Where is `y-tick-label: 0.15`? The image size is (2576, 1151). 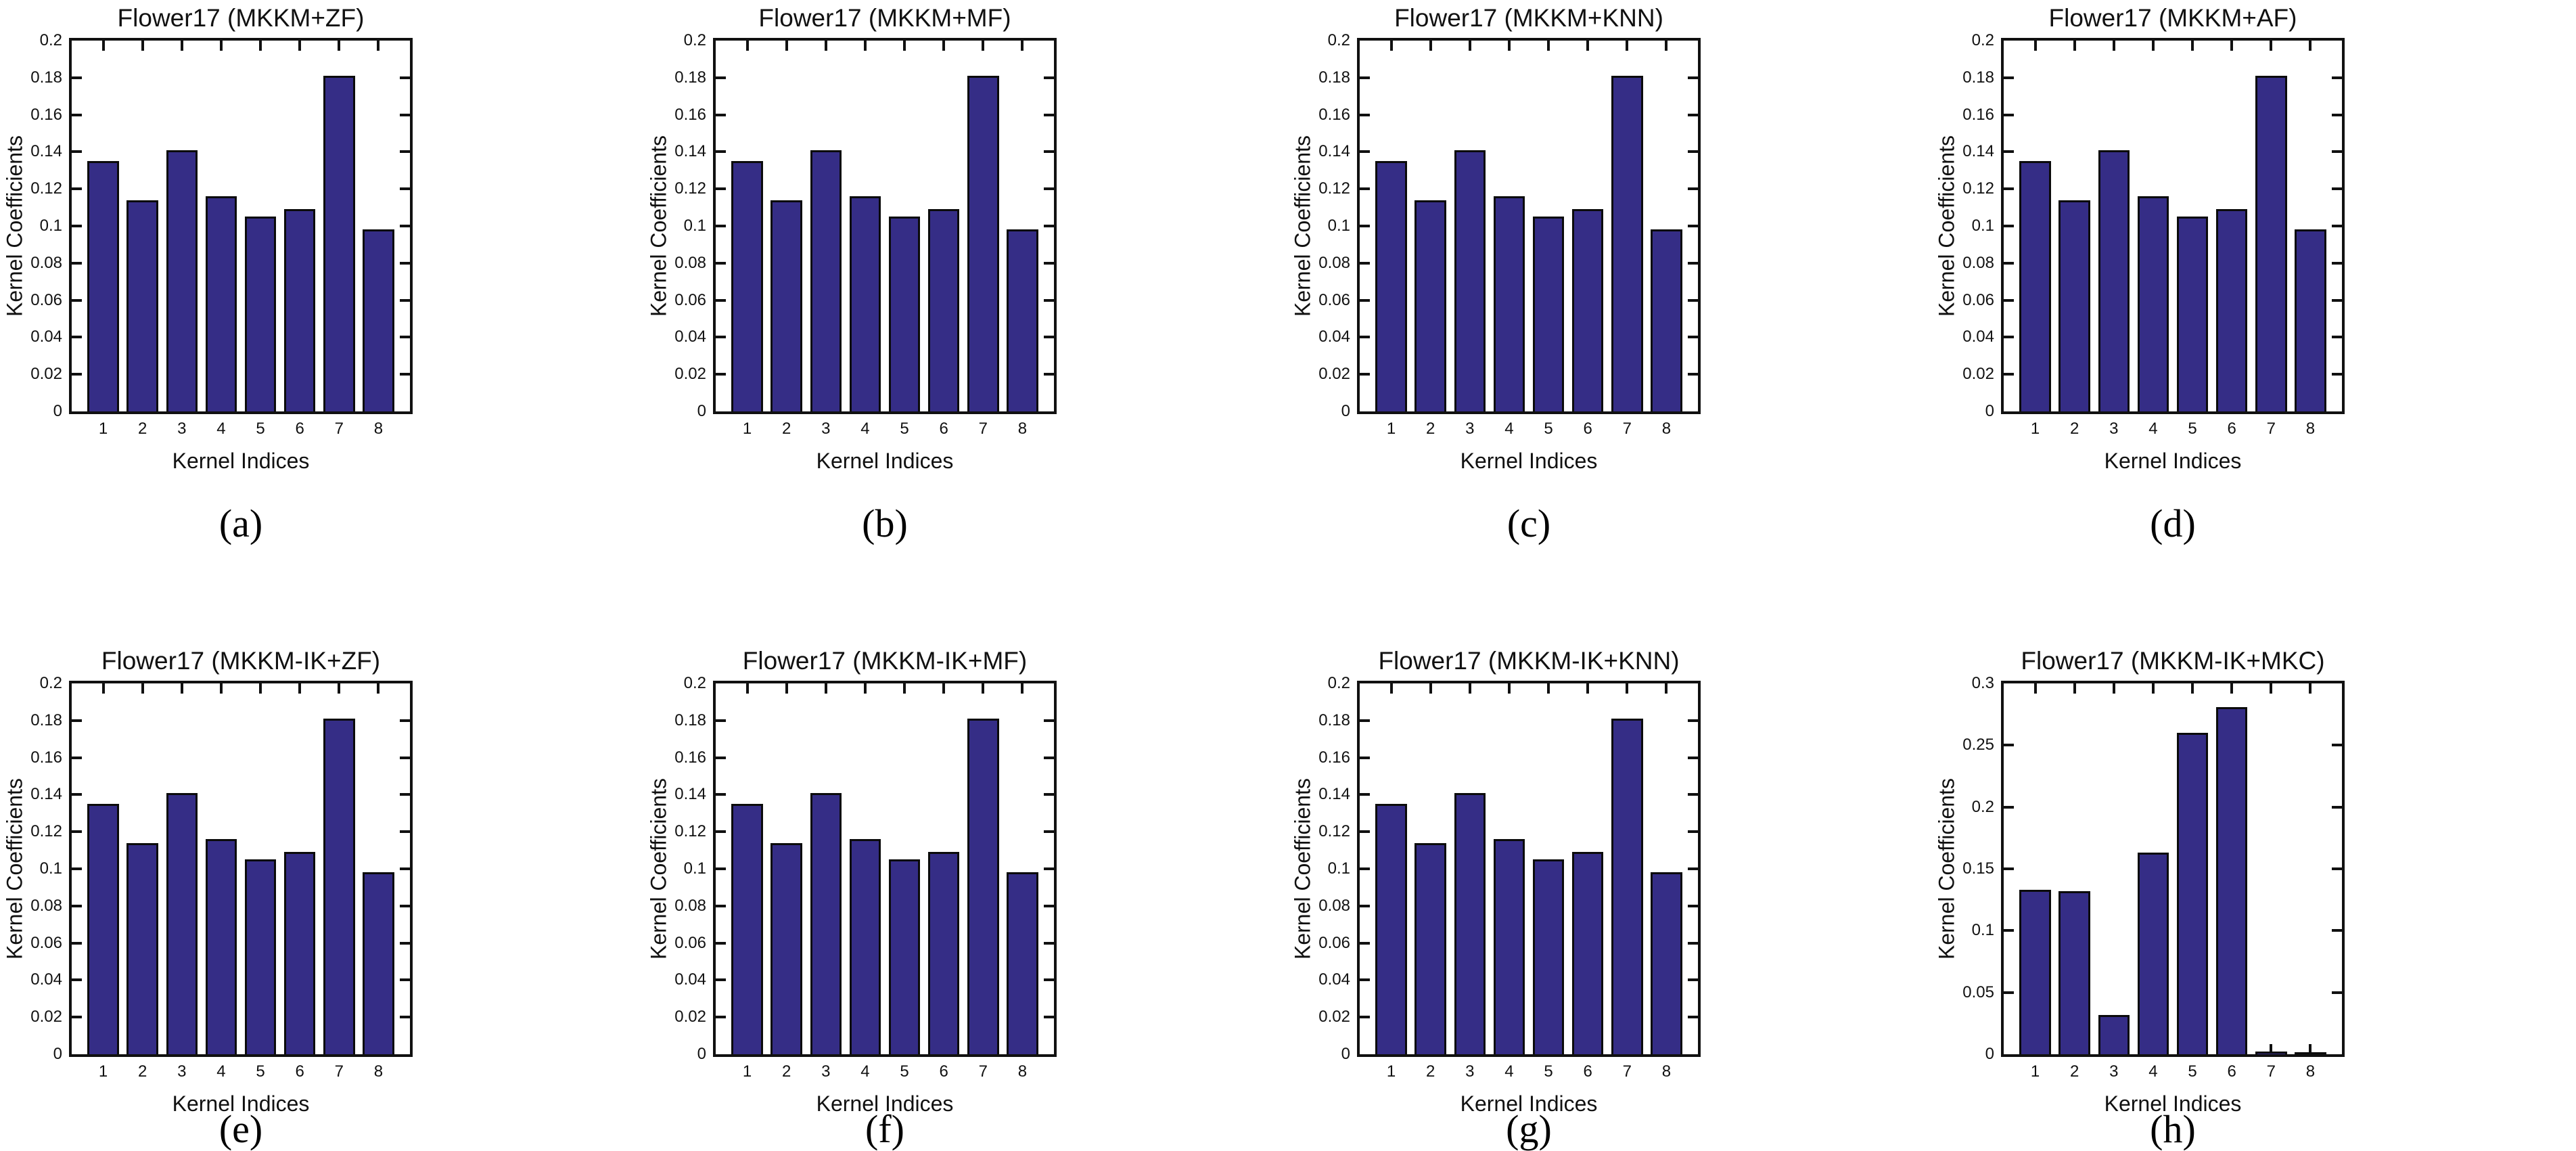 y-tick-label: 0.15 is located at coordinates (1978, 868).